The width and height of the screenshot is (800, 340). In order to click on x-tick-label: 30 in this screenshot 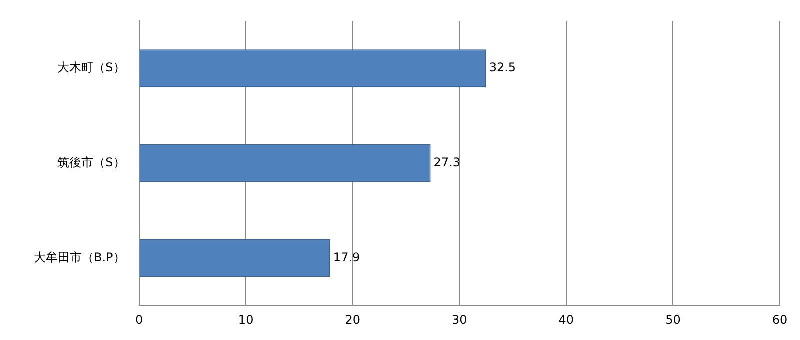, I will do `click(460, 319)`.